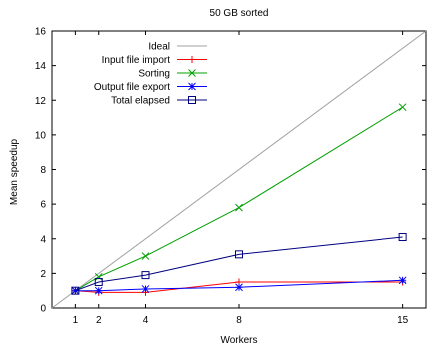 The height and width of the screenshot is (346, 428). What do you see at coordinates (140, 101) in the screenshot?
I see `legend-label-total-elapsed: Total elapsed` at bounding box center [140, 101].